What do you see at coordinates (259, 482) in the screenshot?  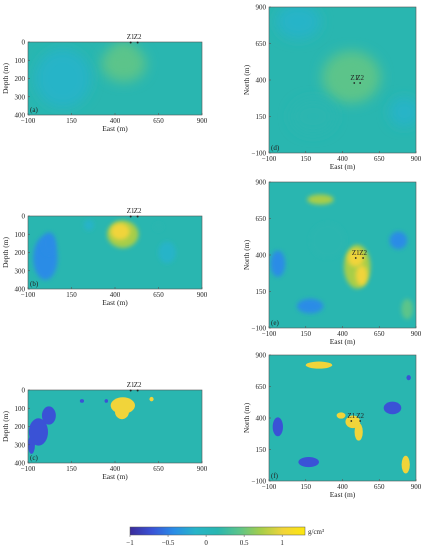 I see `y-tick-label: −100` at bounding box center [259, 482].